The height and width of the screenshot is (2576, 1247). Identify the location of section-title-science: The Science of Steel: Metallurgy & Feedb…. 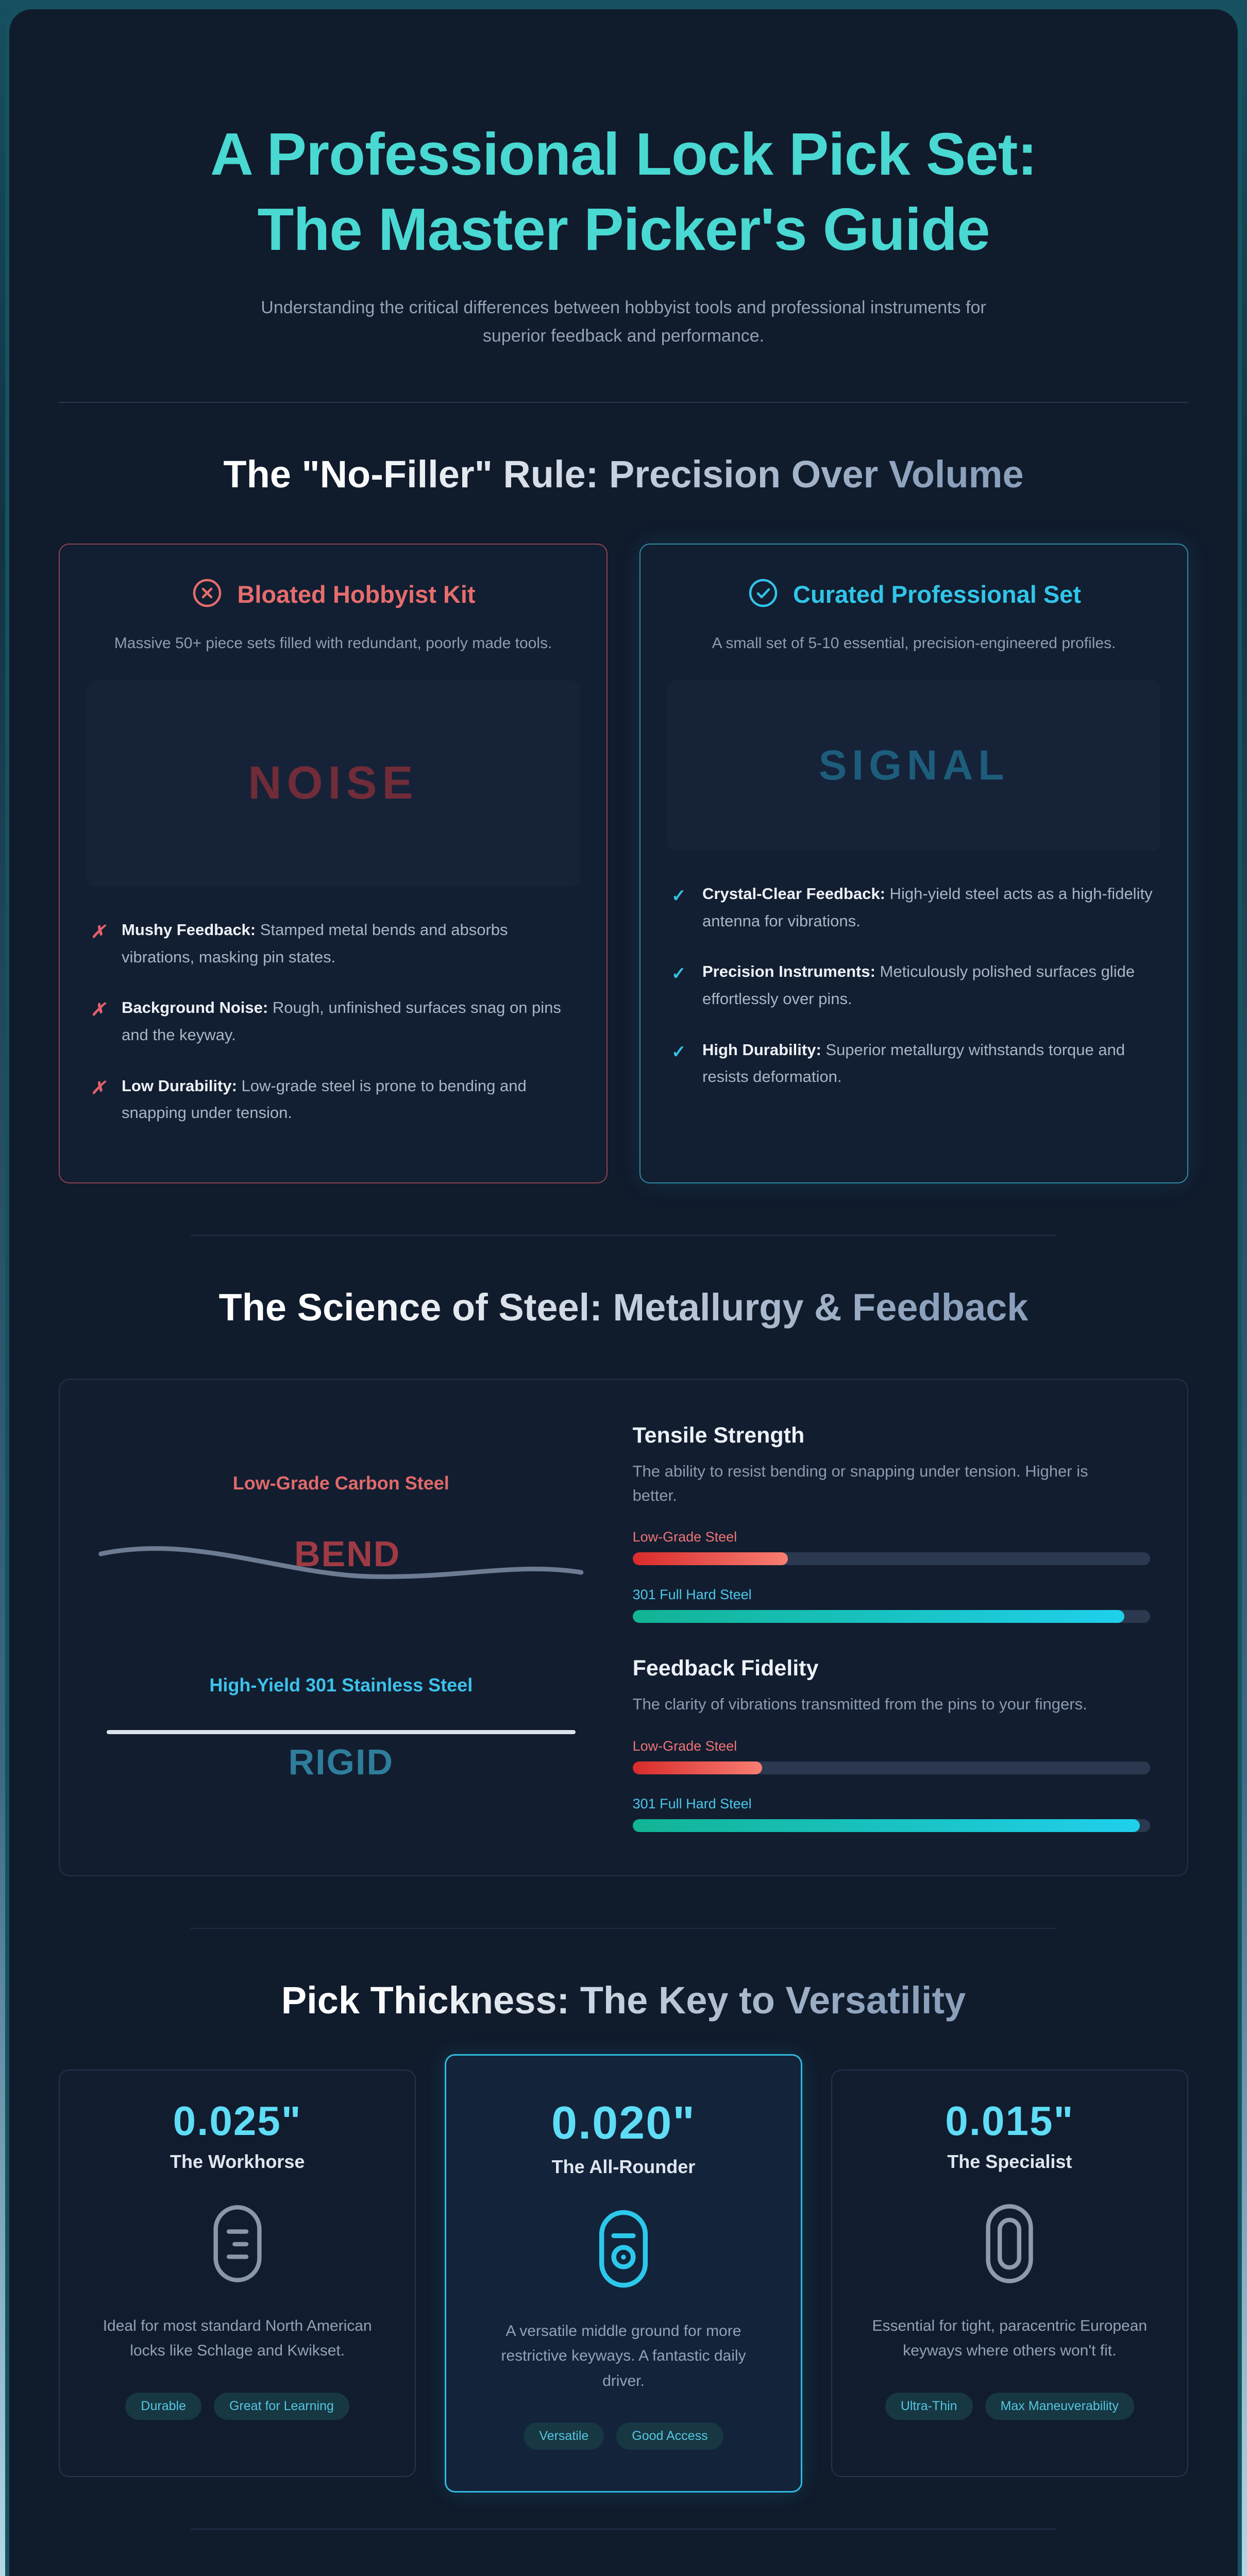
(623, 1307).